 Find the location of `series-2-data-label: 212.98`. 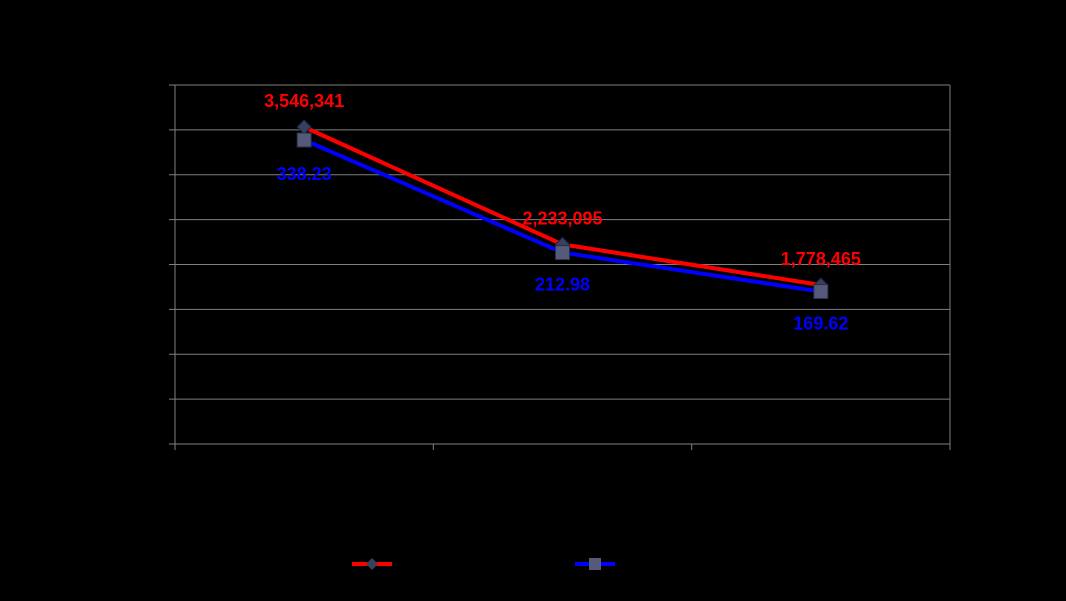

series-2-data-label: 212.98 is located at coordinates (562, 285).